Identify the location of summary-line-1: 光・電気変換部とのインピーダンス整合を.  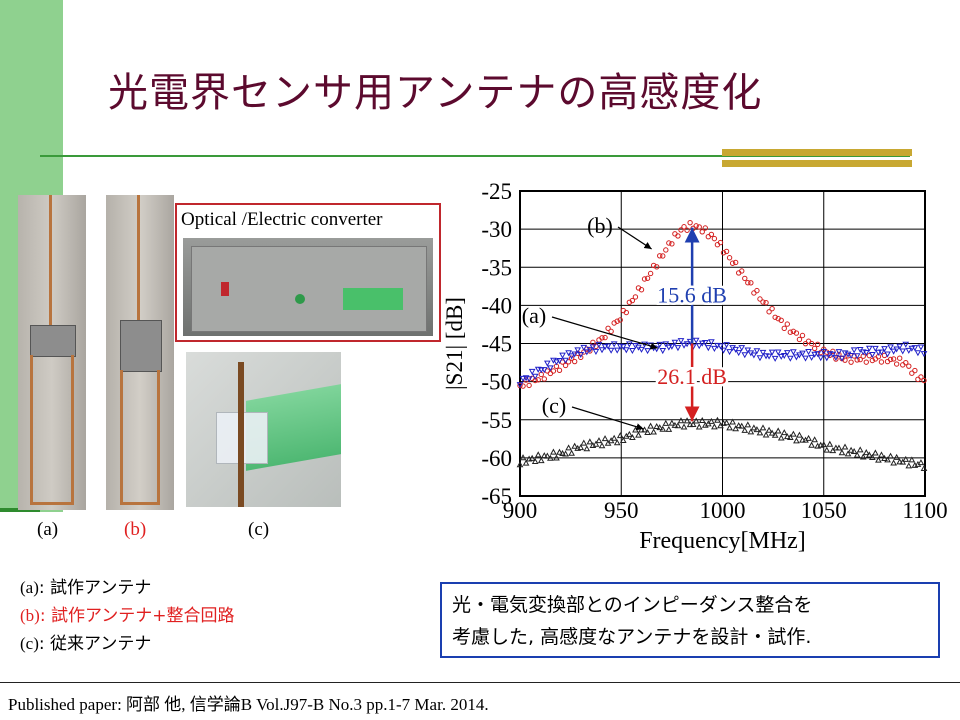
(632, 605).